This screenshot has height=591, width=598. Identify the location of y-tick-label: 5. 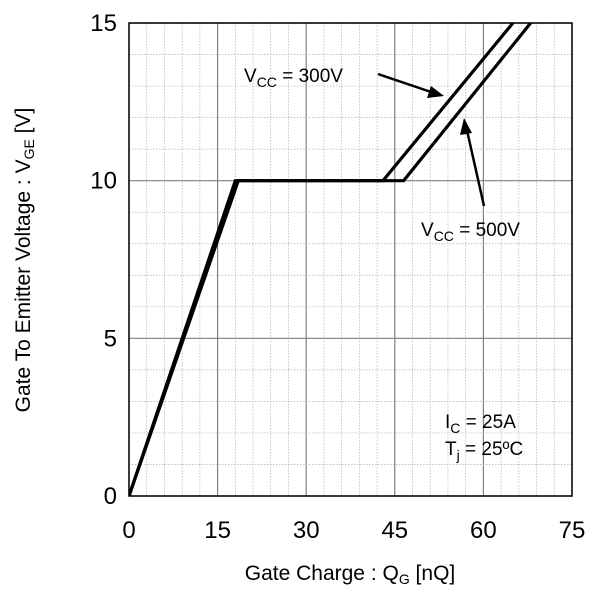
(110, 338).